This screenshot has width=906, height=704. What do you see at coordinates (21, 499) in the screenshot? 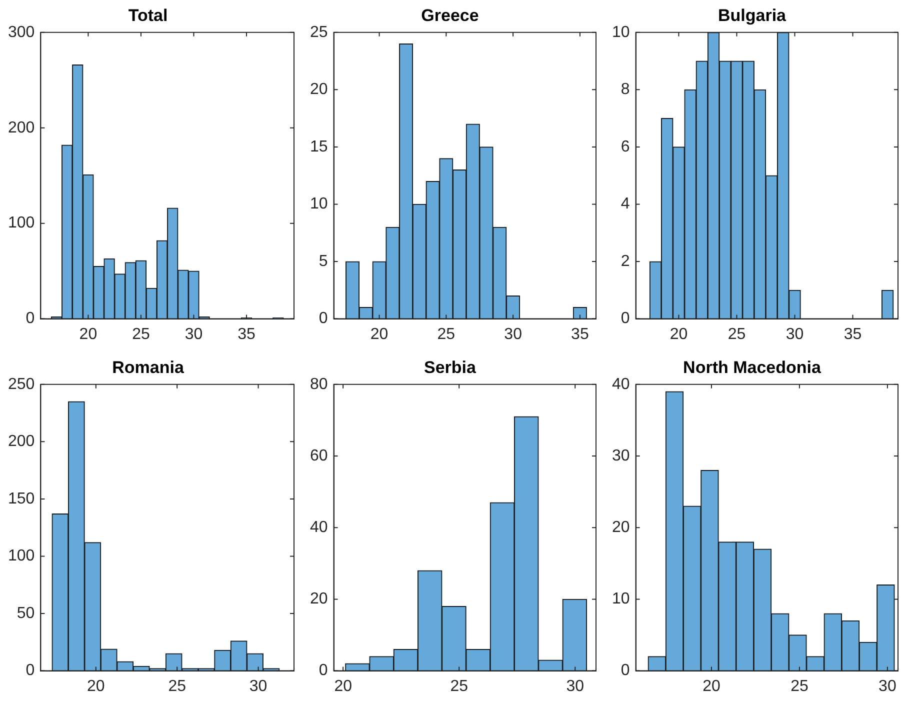
I see `y-tick-label: 150` at bounding box center [21, 499].